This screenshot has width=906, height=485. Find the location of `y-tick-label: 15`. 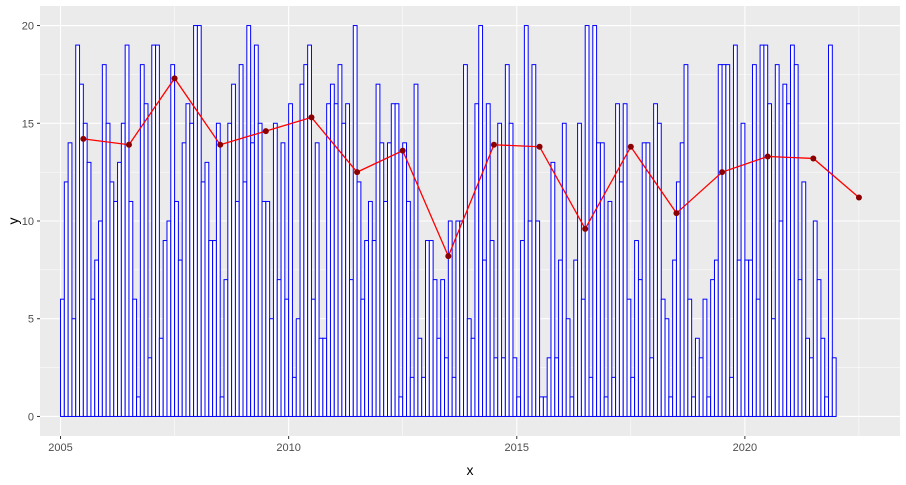

y-tick-label: 15 is located at coordinates (28, 124).